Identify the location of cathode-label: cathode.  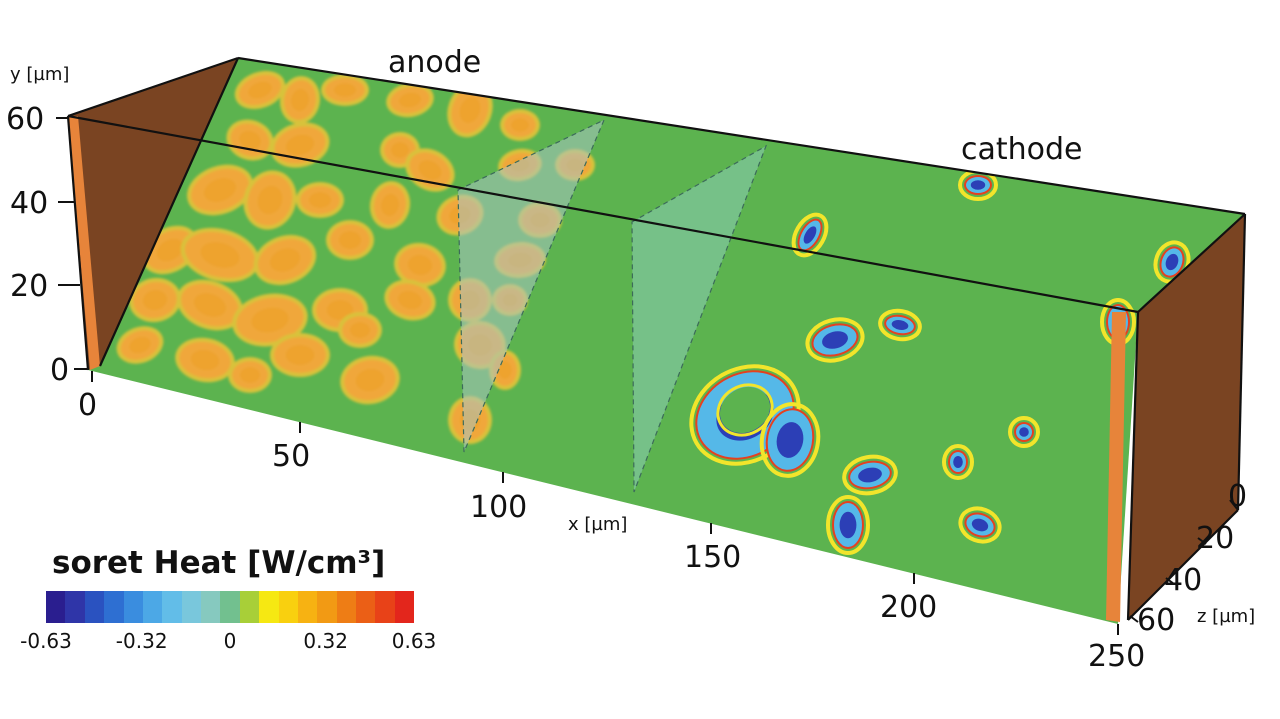
(1022, 149).